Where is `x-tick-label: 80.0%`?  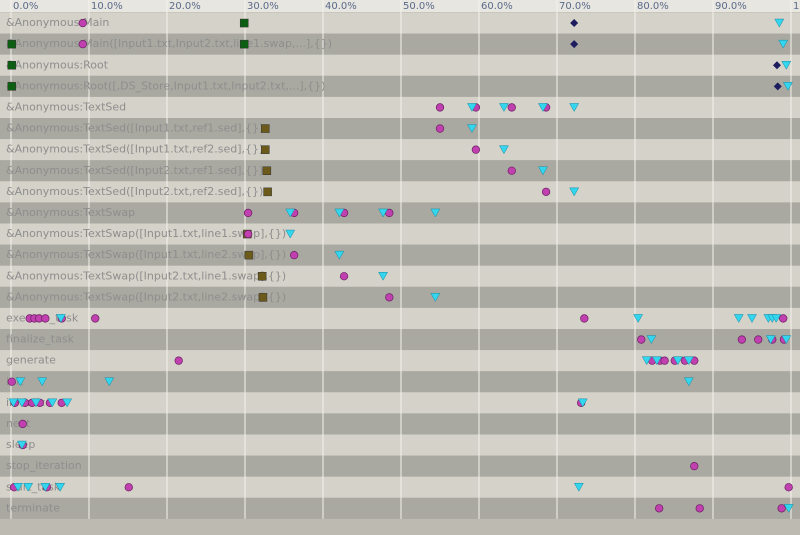
x-tick-label: 80.0% is located at coordinates (653, 6).